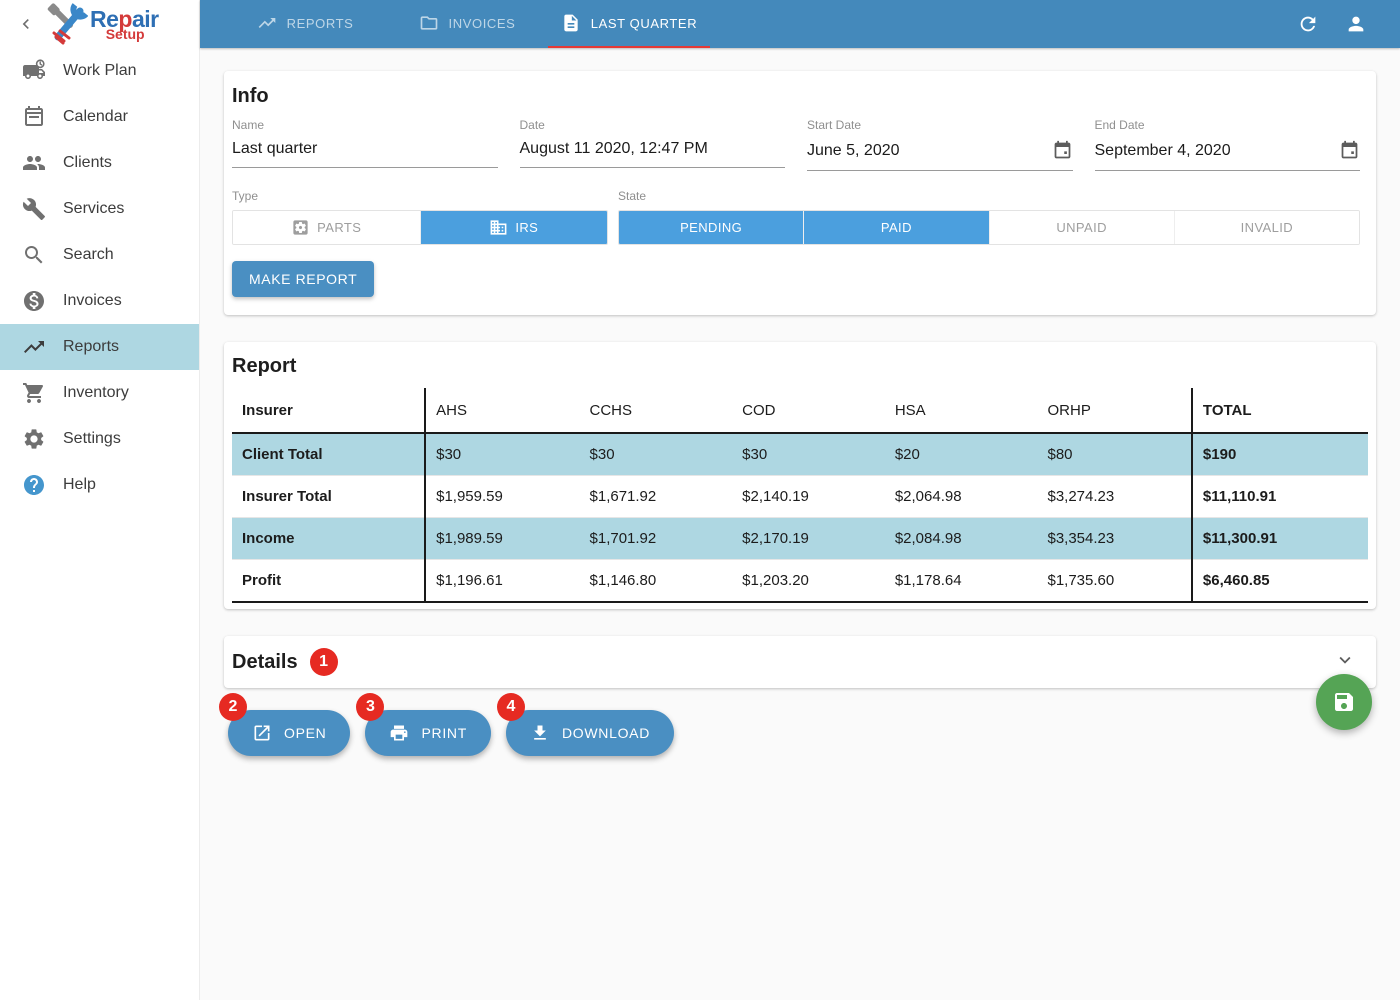  I want to click on sidebar-item-label: Search, so click(88, 254).